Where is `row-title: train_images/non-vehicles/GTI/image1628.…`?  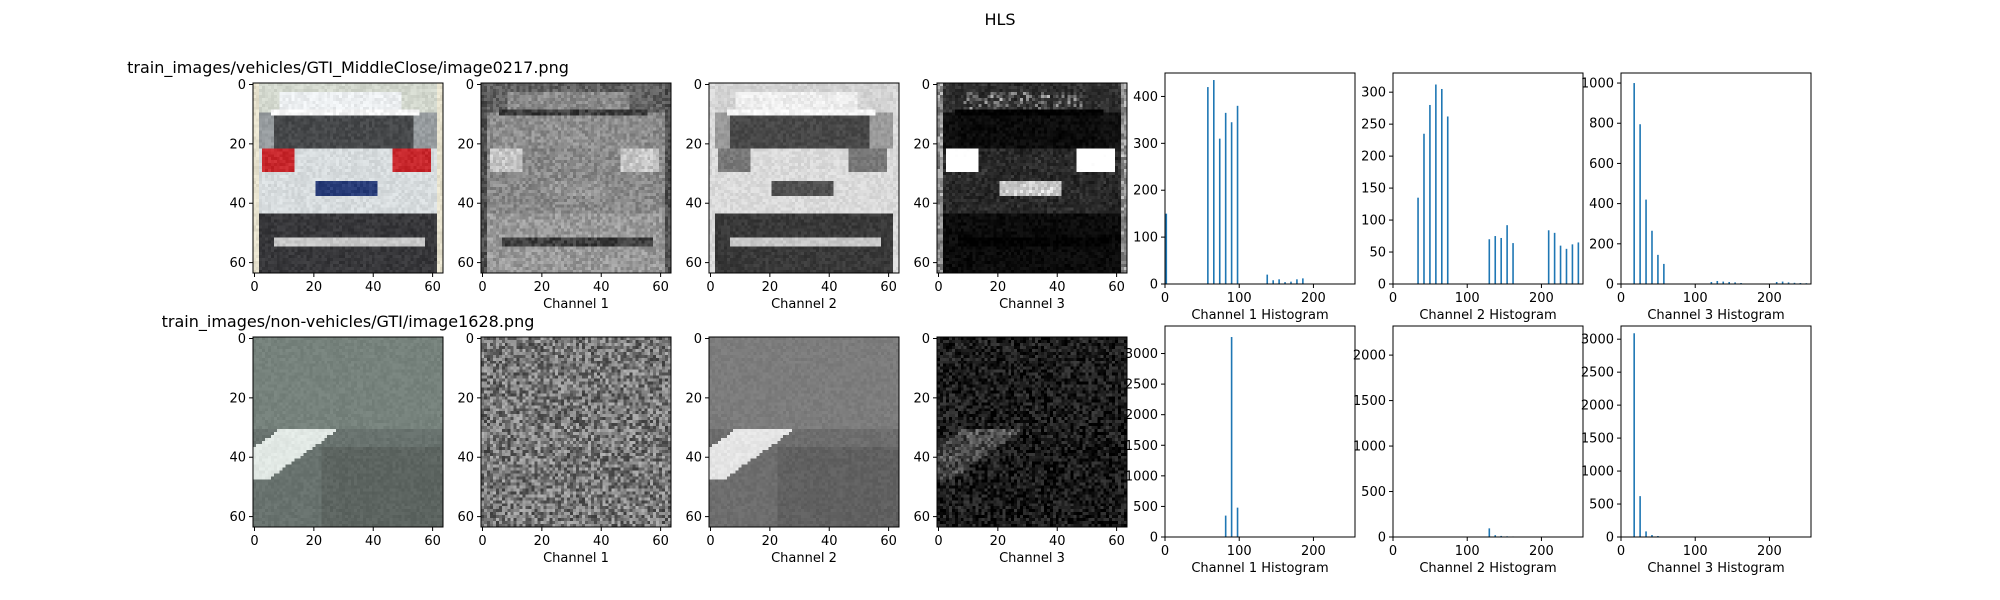 row-title: train_images/non-vehicles/GTI/image1628.… is located at coordinates (348, 322).